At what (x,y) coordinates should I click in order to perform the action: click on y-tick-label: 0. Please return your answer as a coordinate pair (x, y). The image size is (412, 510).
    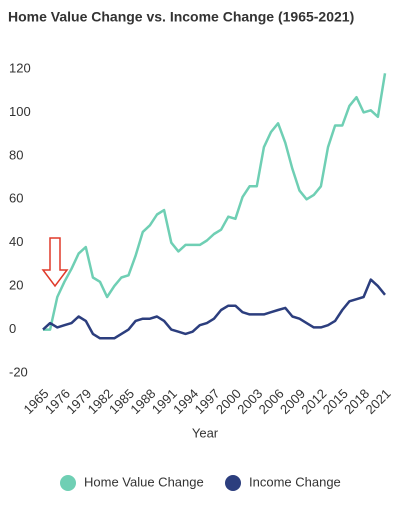
    Looking at the image, I should click on (12, 328).